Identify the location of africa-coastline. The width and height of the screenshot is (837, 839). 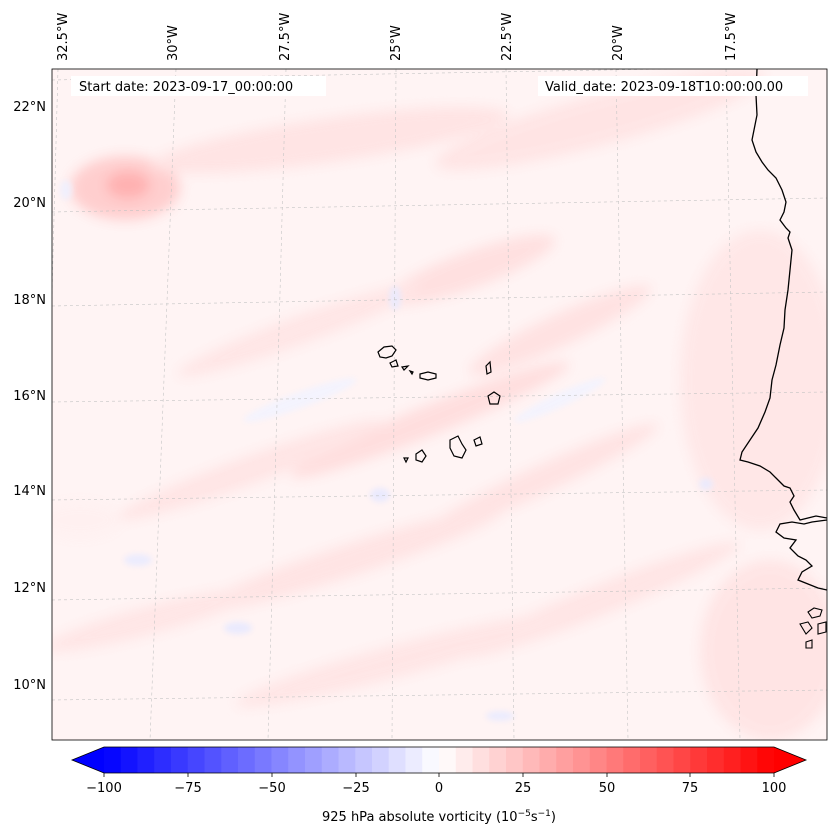
(783, 295).